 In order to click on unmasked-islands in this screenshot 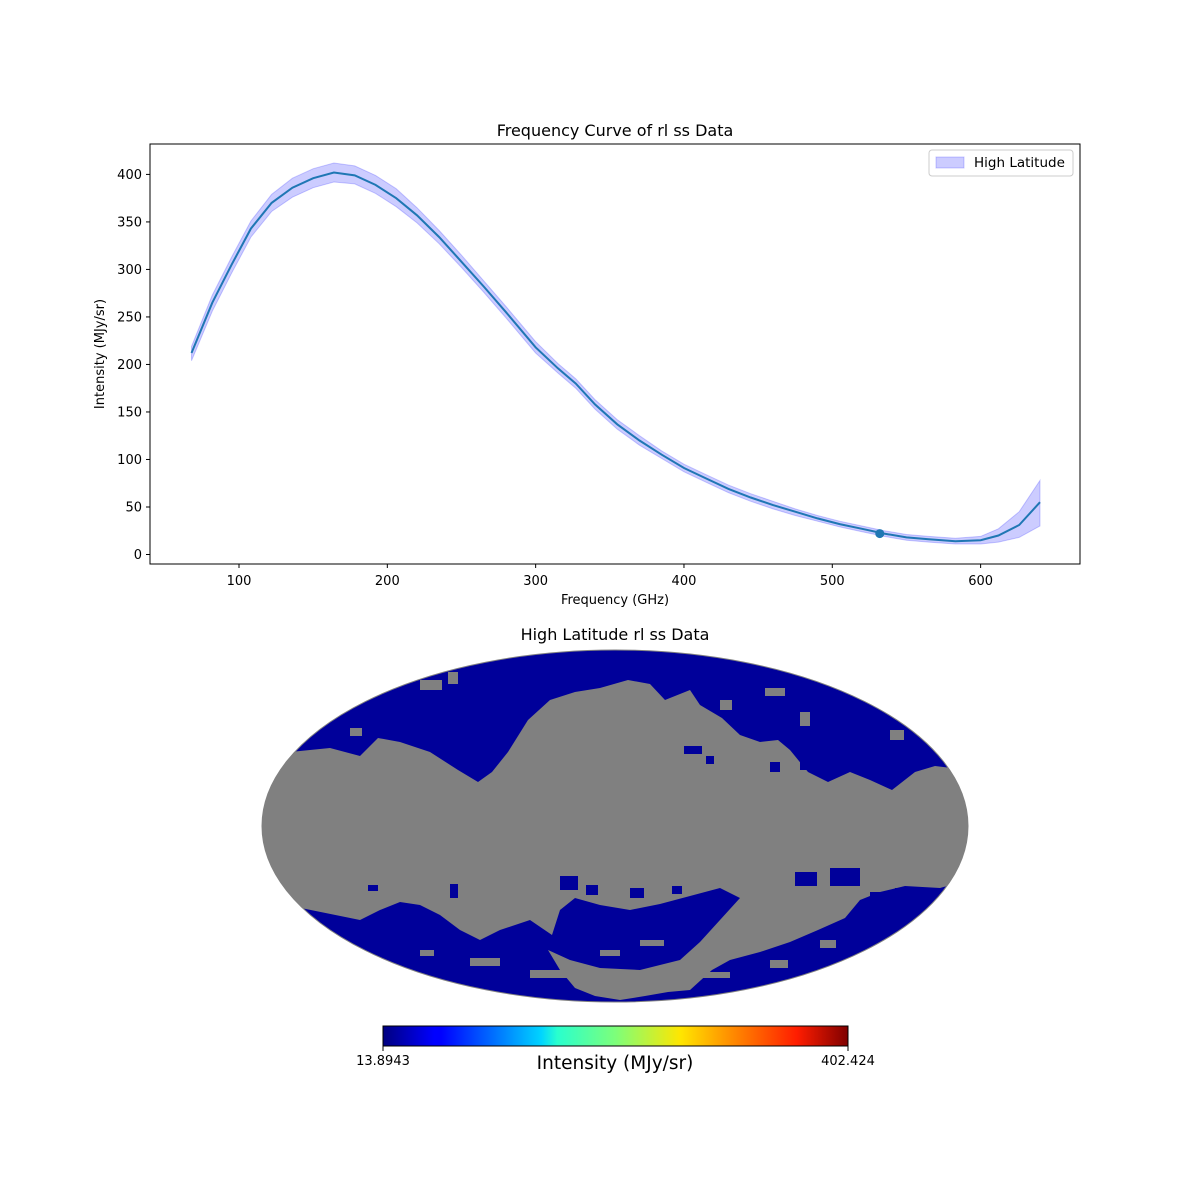, I will do `click(637, 824)`.